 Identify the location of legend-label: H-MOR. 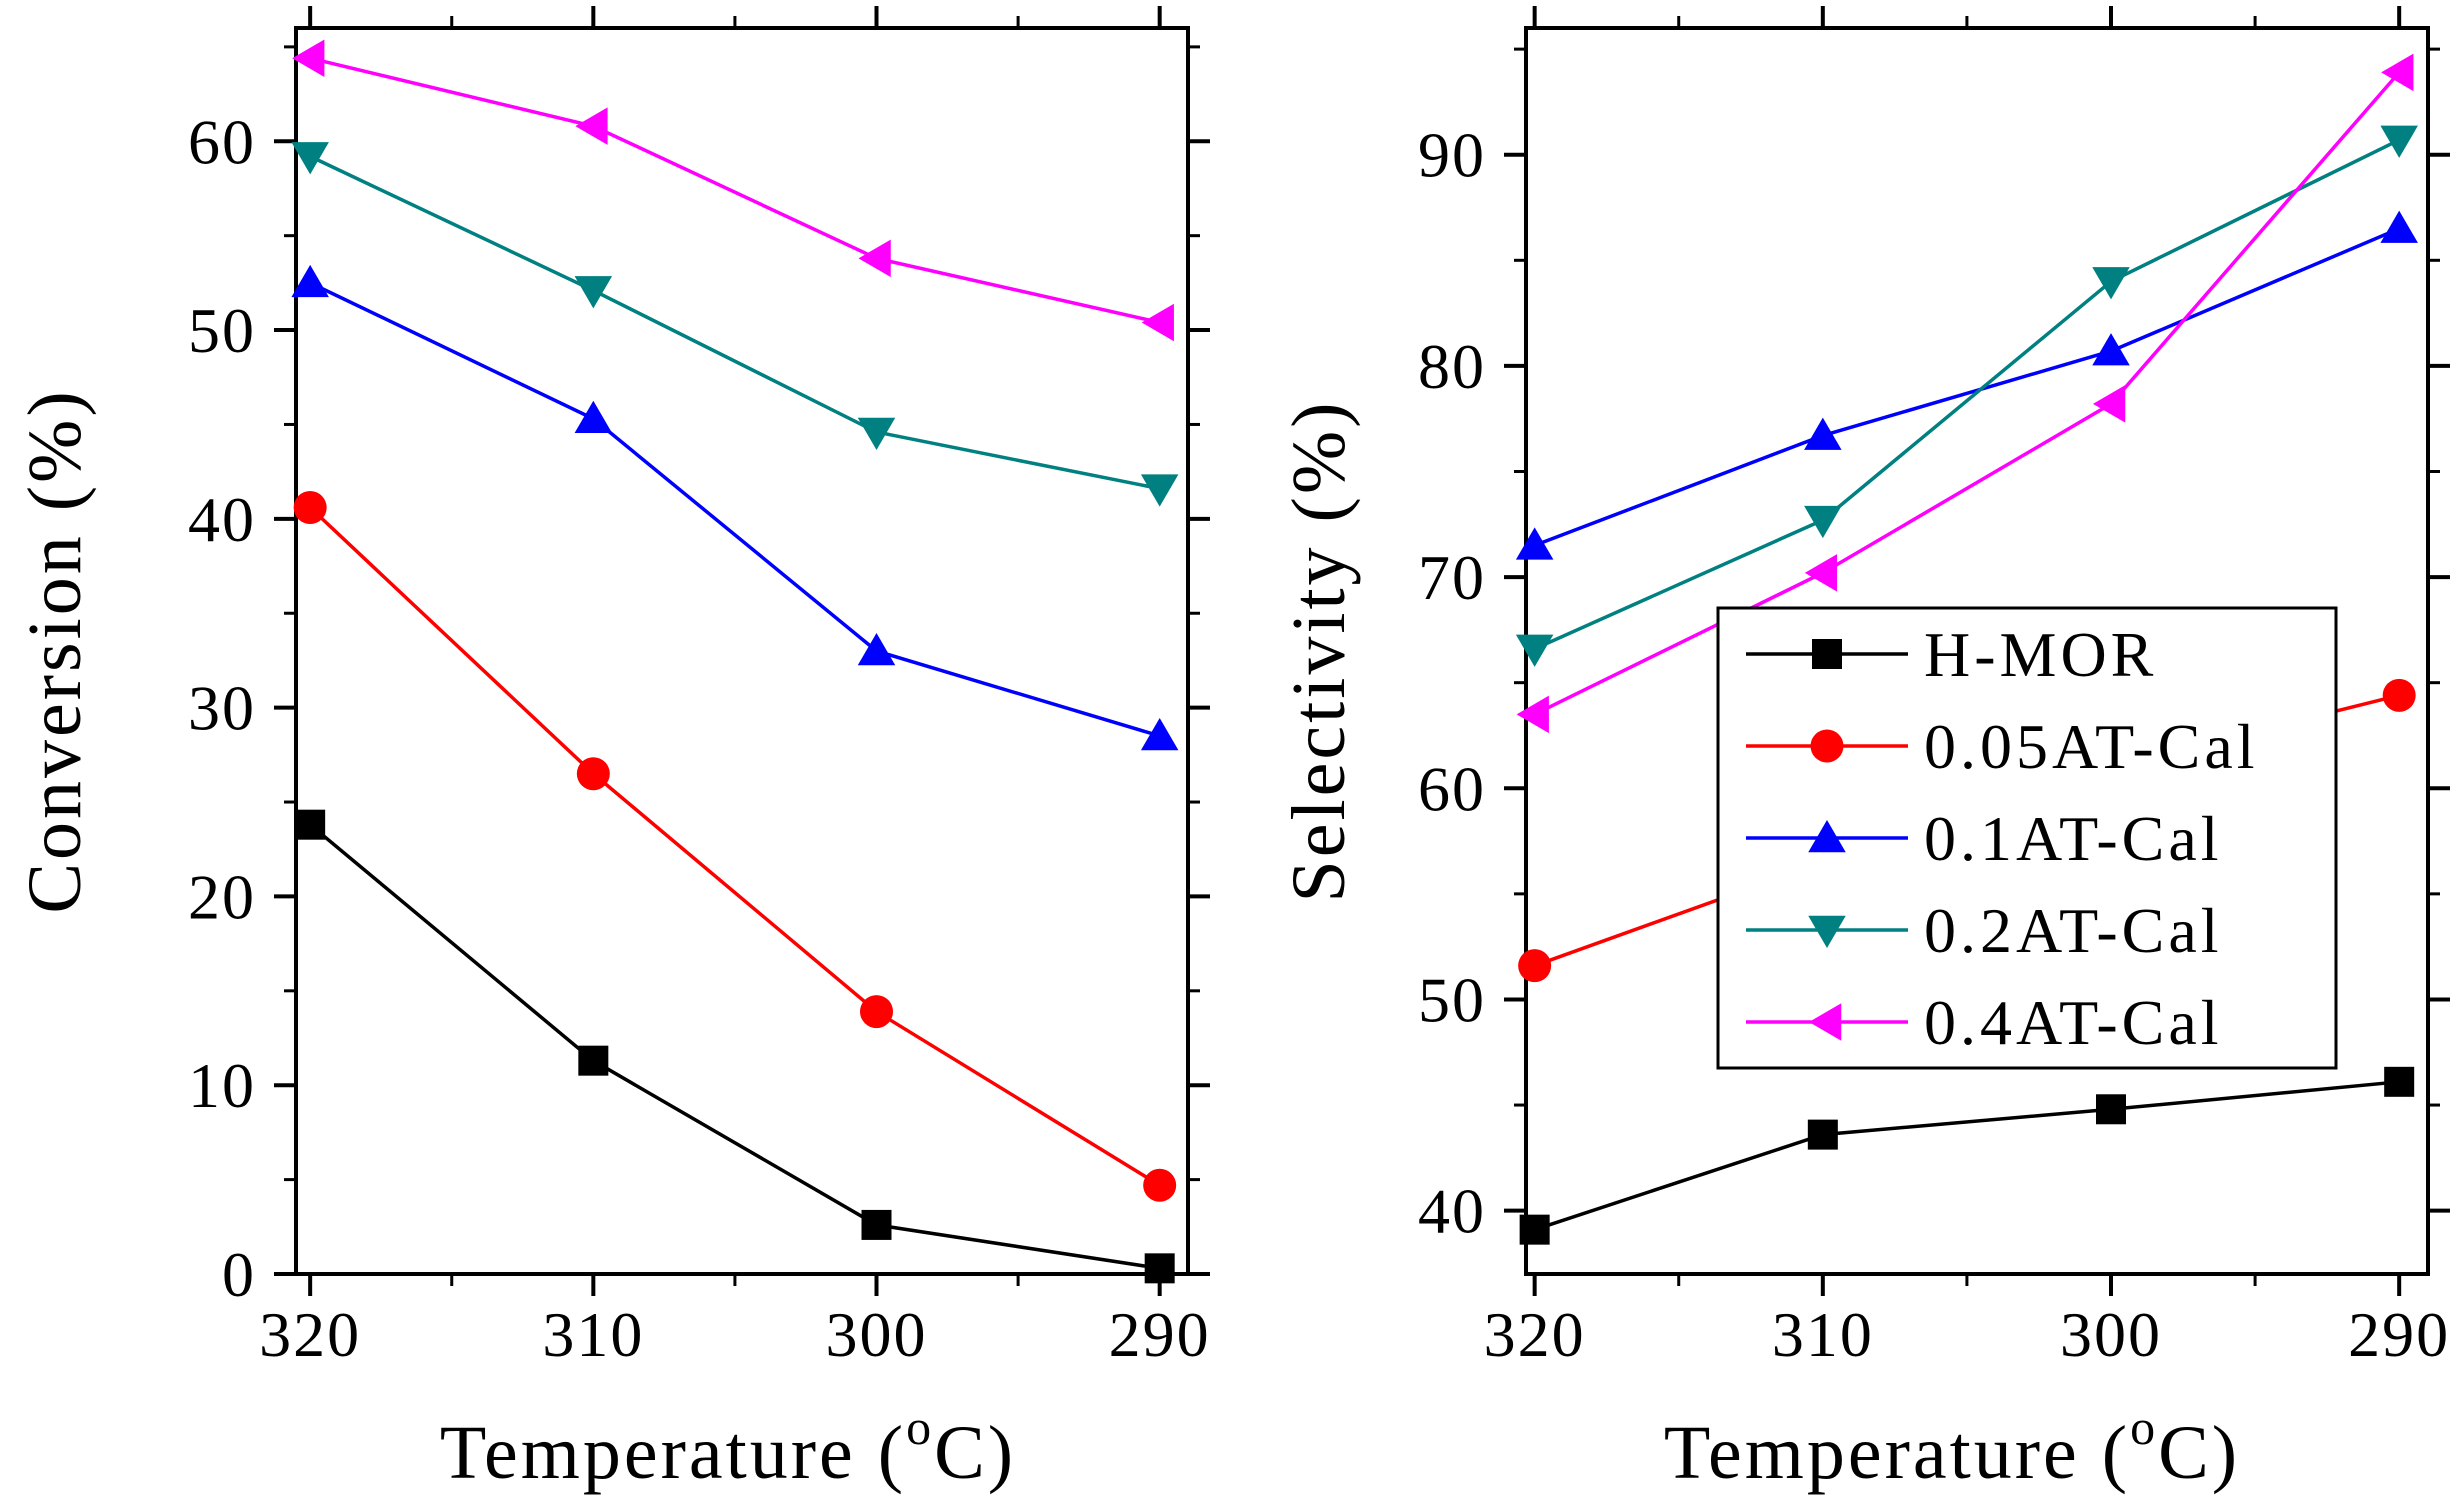
(2040, 654).